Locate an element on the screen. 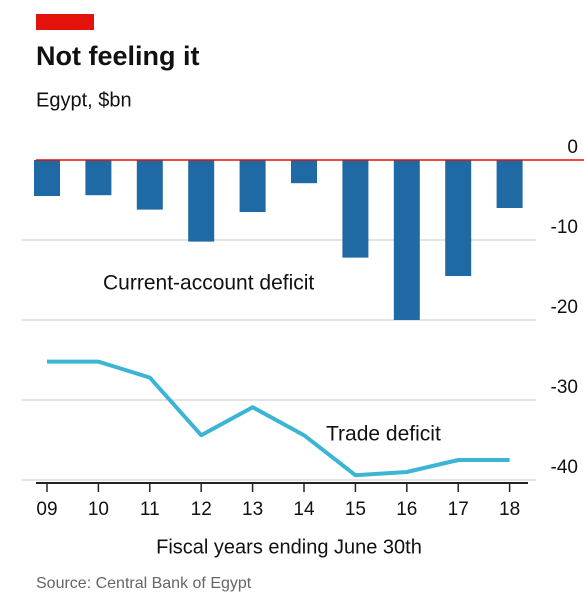 The height and width of the screenshot is (604, 584). y-tick-label: 0 is located at coordinates (572, 147).